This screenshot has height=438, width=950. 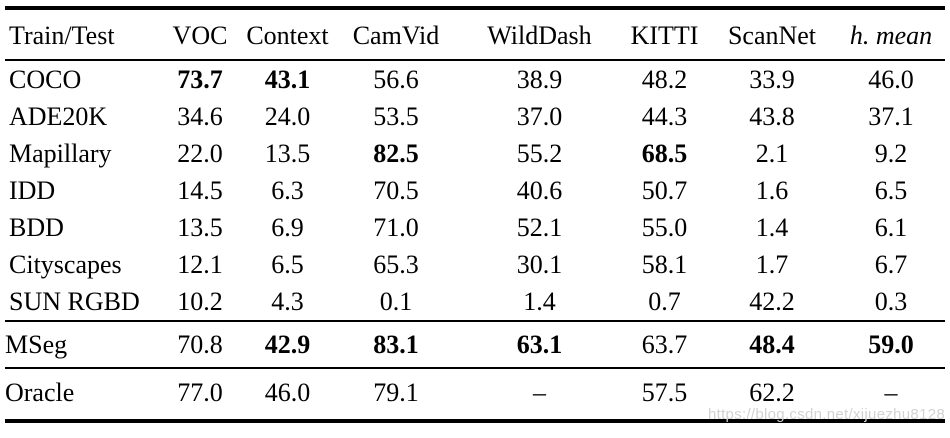 What do you see at coordinates (287, 301) in the screenshot?
I see `value-cell: 4.3` at bounding box center [287, 301].